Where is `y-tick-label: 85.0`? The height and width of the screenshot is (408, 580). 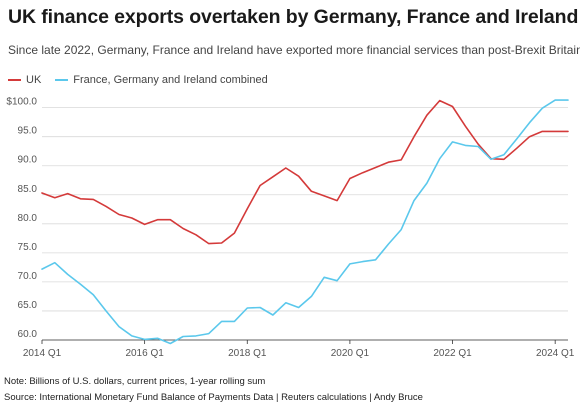
y-tick-label: 85.0 is located at coordinates (28, 189).